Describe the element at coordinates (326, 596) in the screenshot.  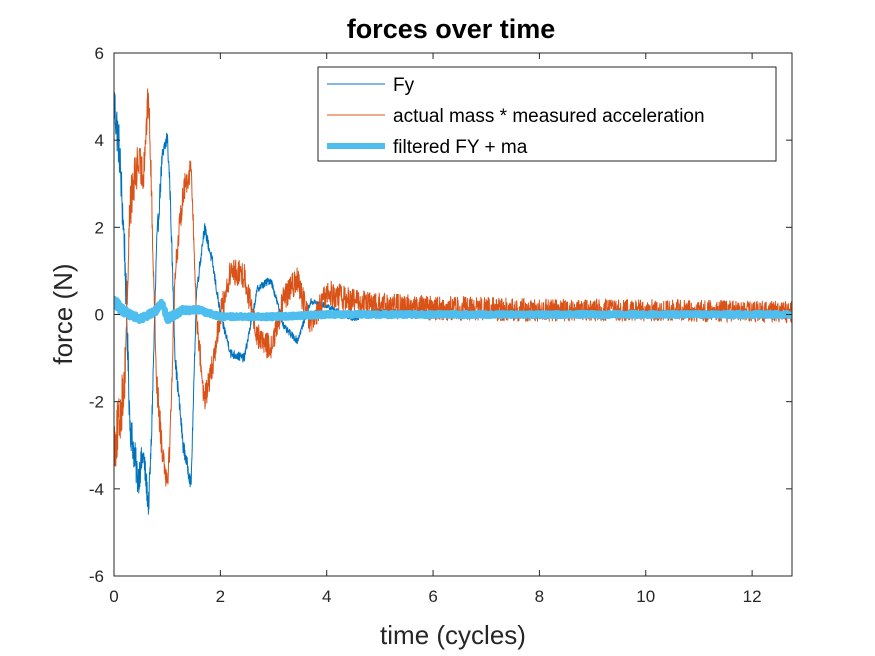
I see `x-tick-label: 4` at that location.